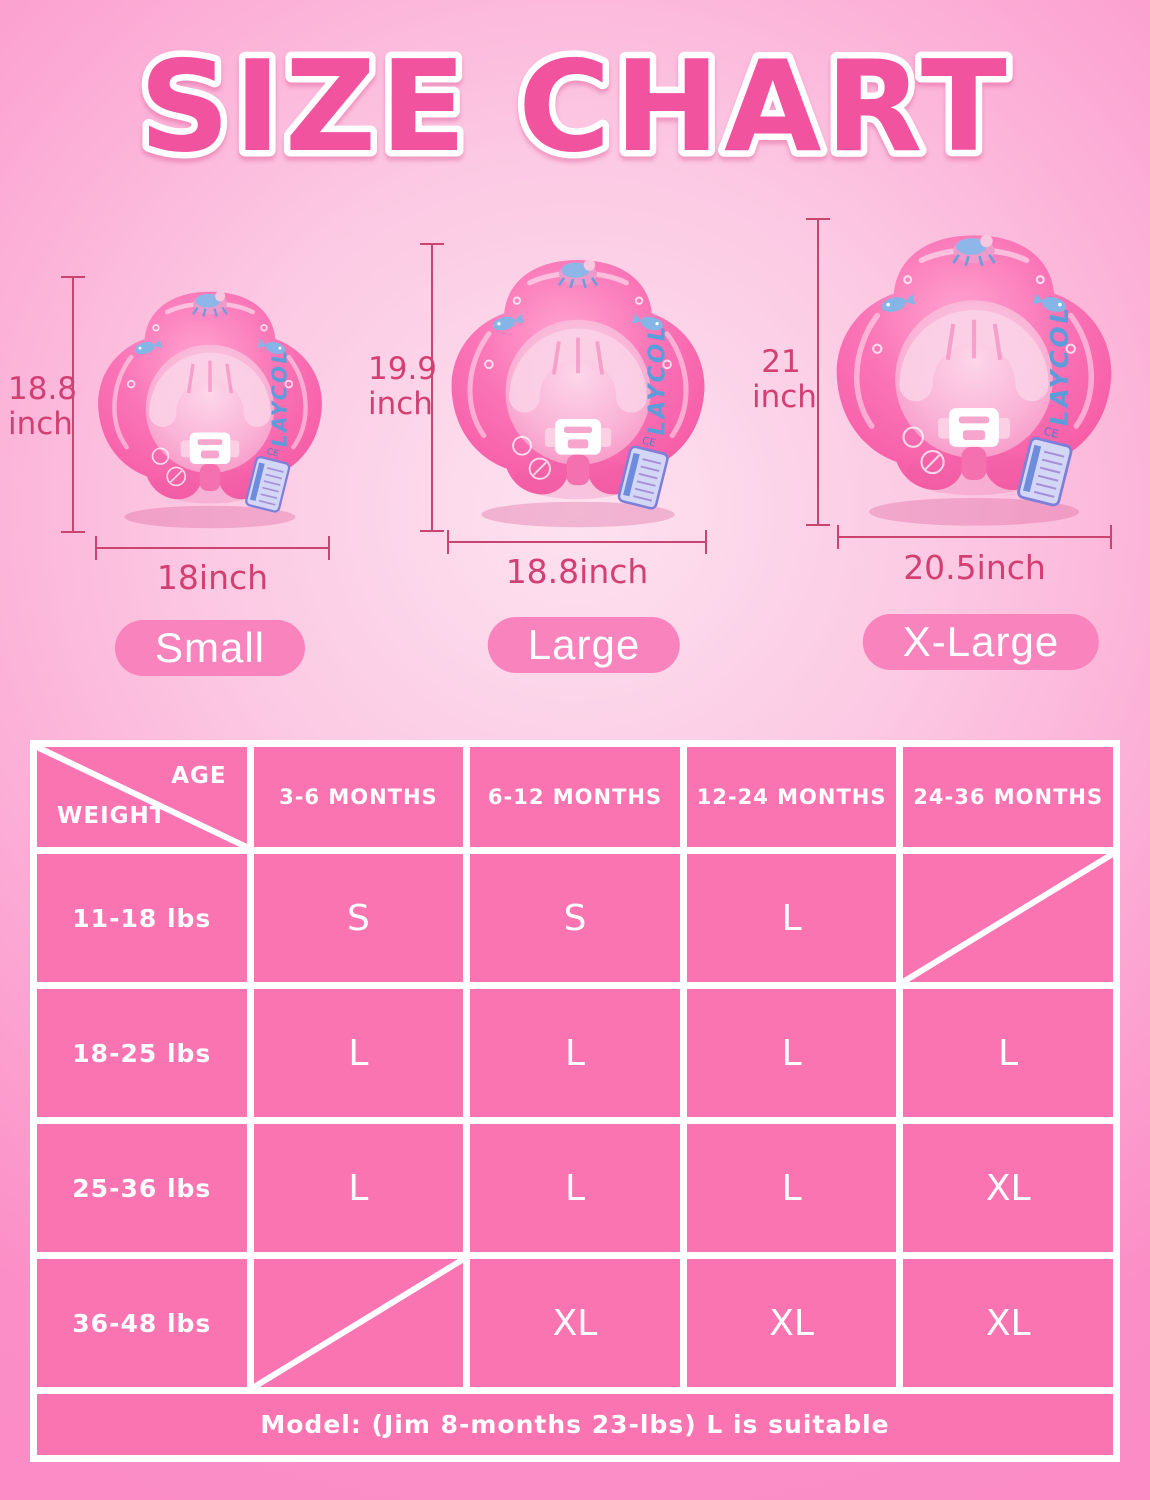 The image size is (1150, 1500). I want to click on size-pill-large: Large, so click(584, 645).